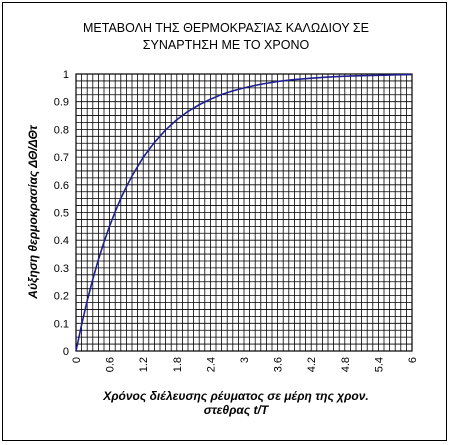  Describe the element at coordinates (245, 364) in the screenshot. I see `x-tick-labels: 0 0.6 1.2 1.8 2.4 3 3.6 4.2 4.8 5.4 6` at that location.